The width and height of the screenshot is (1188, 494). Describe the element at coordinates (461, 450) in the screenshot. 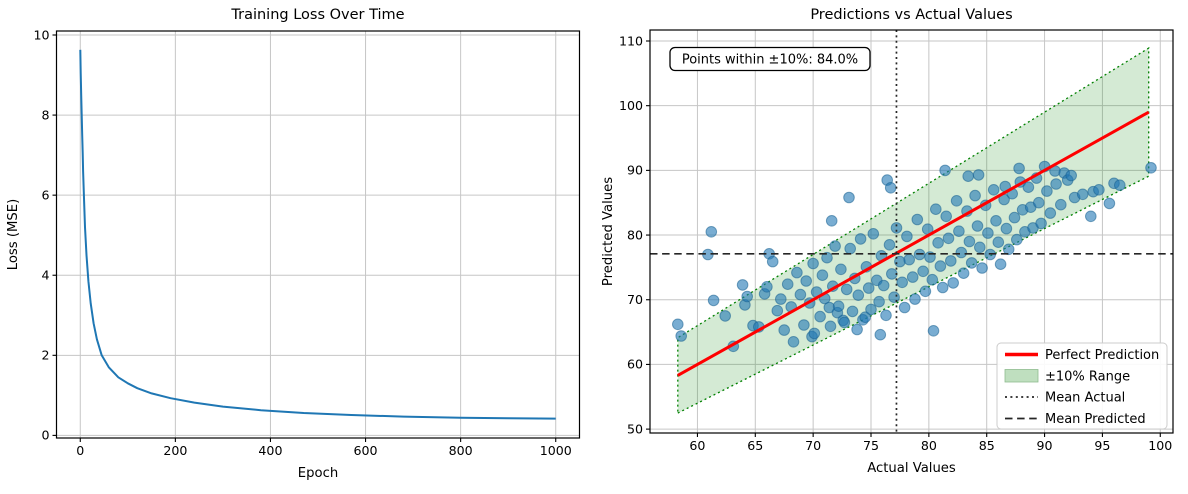

I see `x-tick-label: 800` at that location.